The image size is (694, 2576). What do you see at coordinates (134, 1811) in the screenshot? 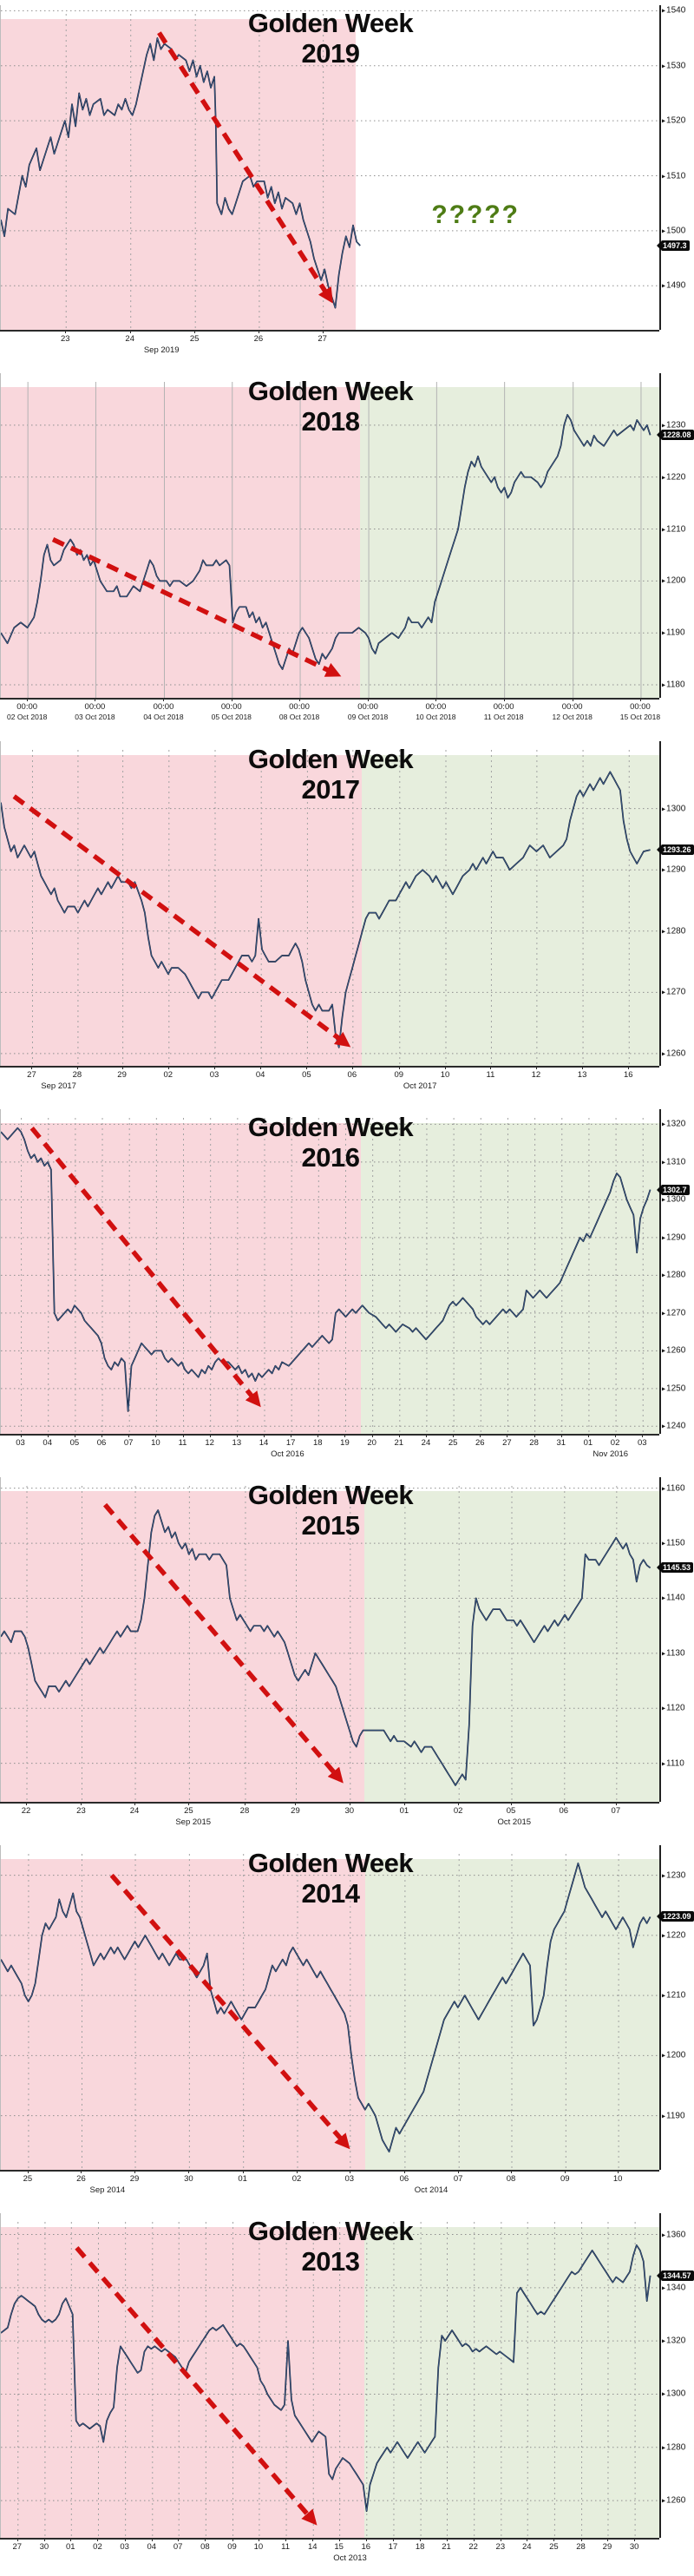
I see `x-tick-label: 24` at bounding box center [134, 1811].